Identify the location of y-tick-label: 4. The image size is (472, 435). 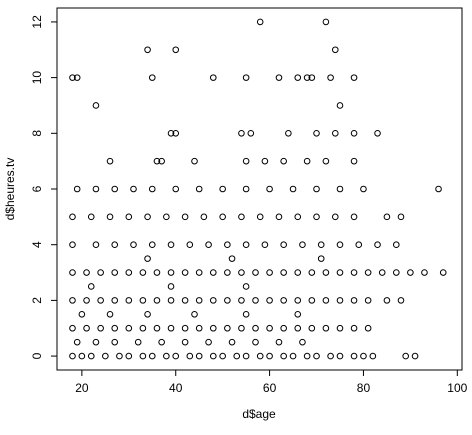
(37, 244).